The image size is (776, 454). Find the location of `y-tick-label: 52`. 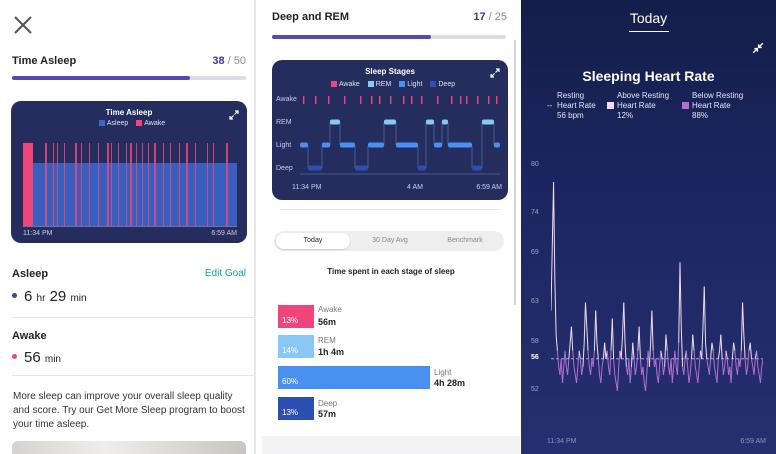

y-tick-label: 52 is located at coordinates (535, 389).